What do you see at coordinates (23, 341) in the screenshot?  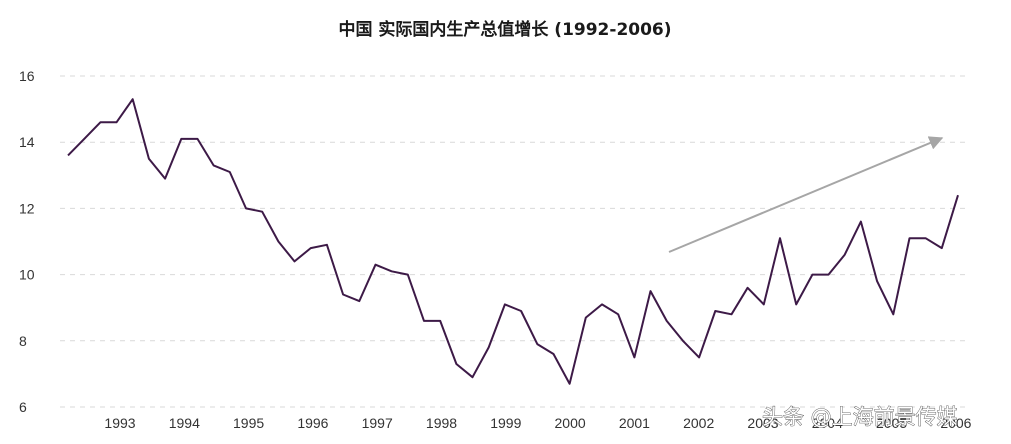 I see `y-tick-label: 8` at bounding box center [23, 341].